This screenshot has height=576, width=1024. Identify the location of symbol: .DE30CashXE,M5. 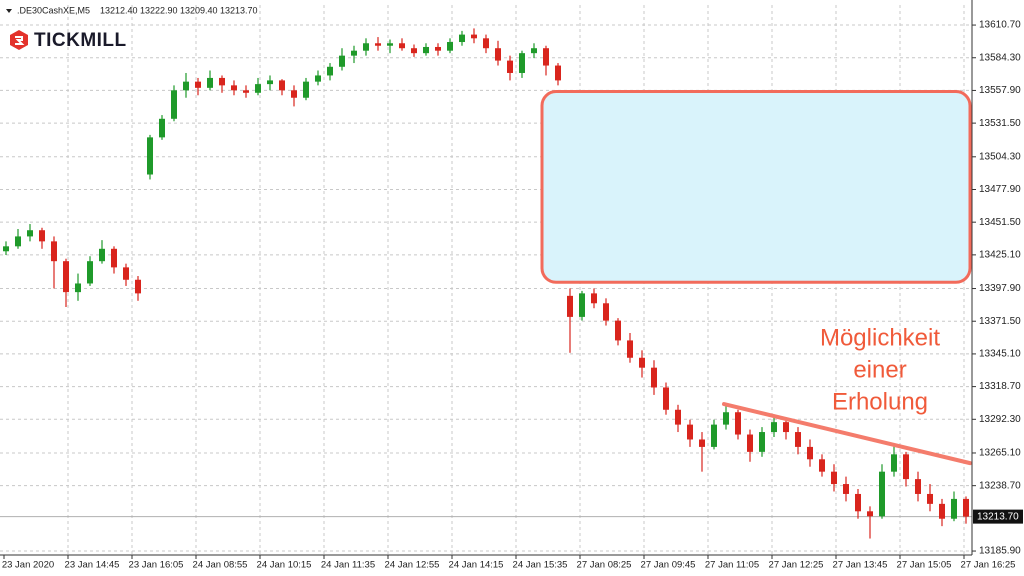
(53, 10).